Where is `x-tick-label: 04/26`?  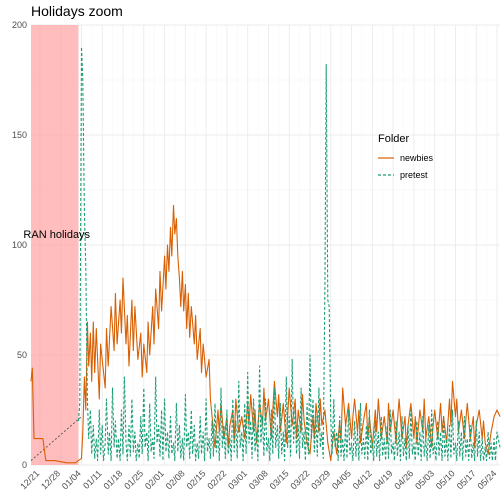
x-tick-label: 04/26 is located at coordinates (403, 479).